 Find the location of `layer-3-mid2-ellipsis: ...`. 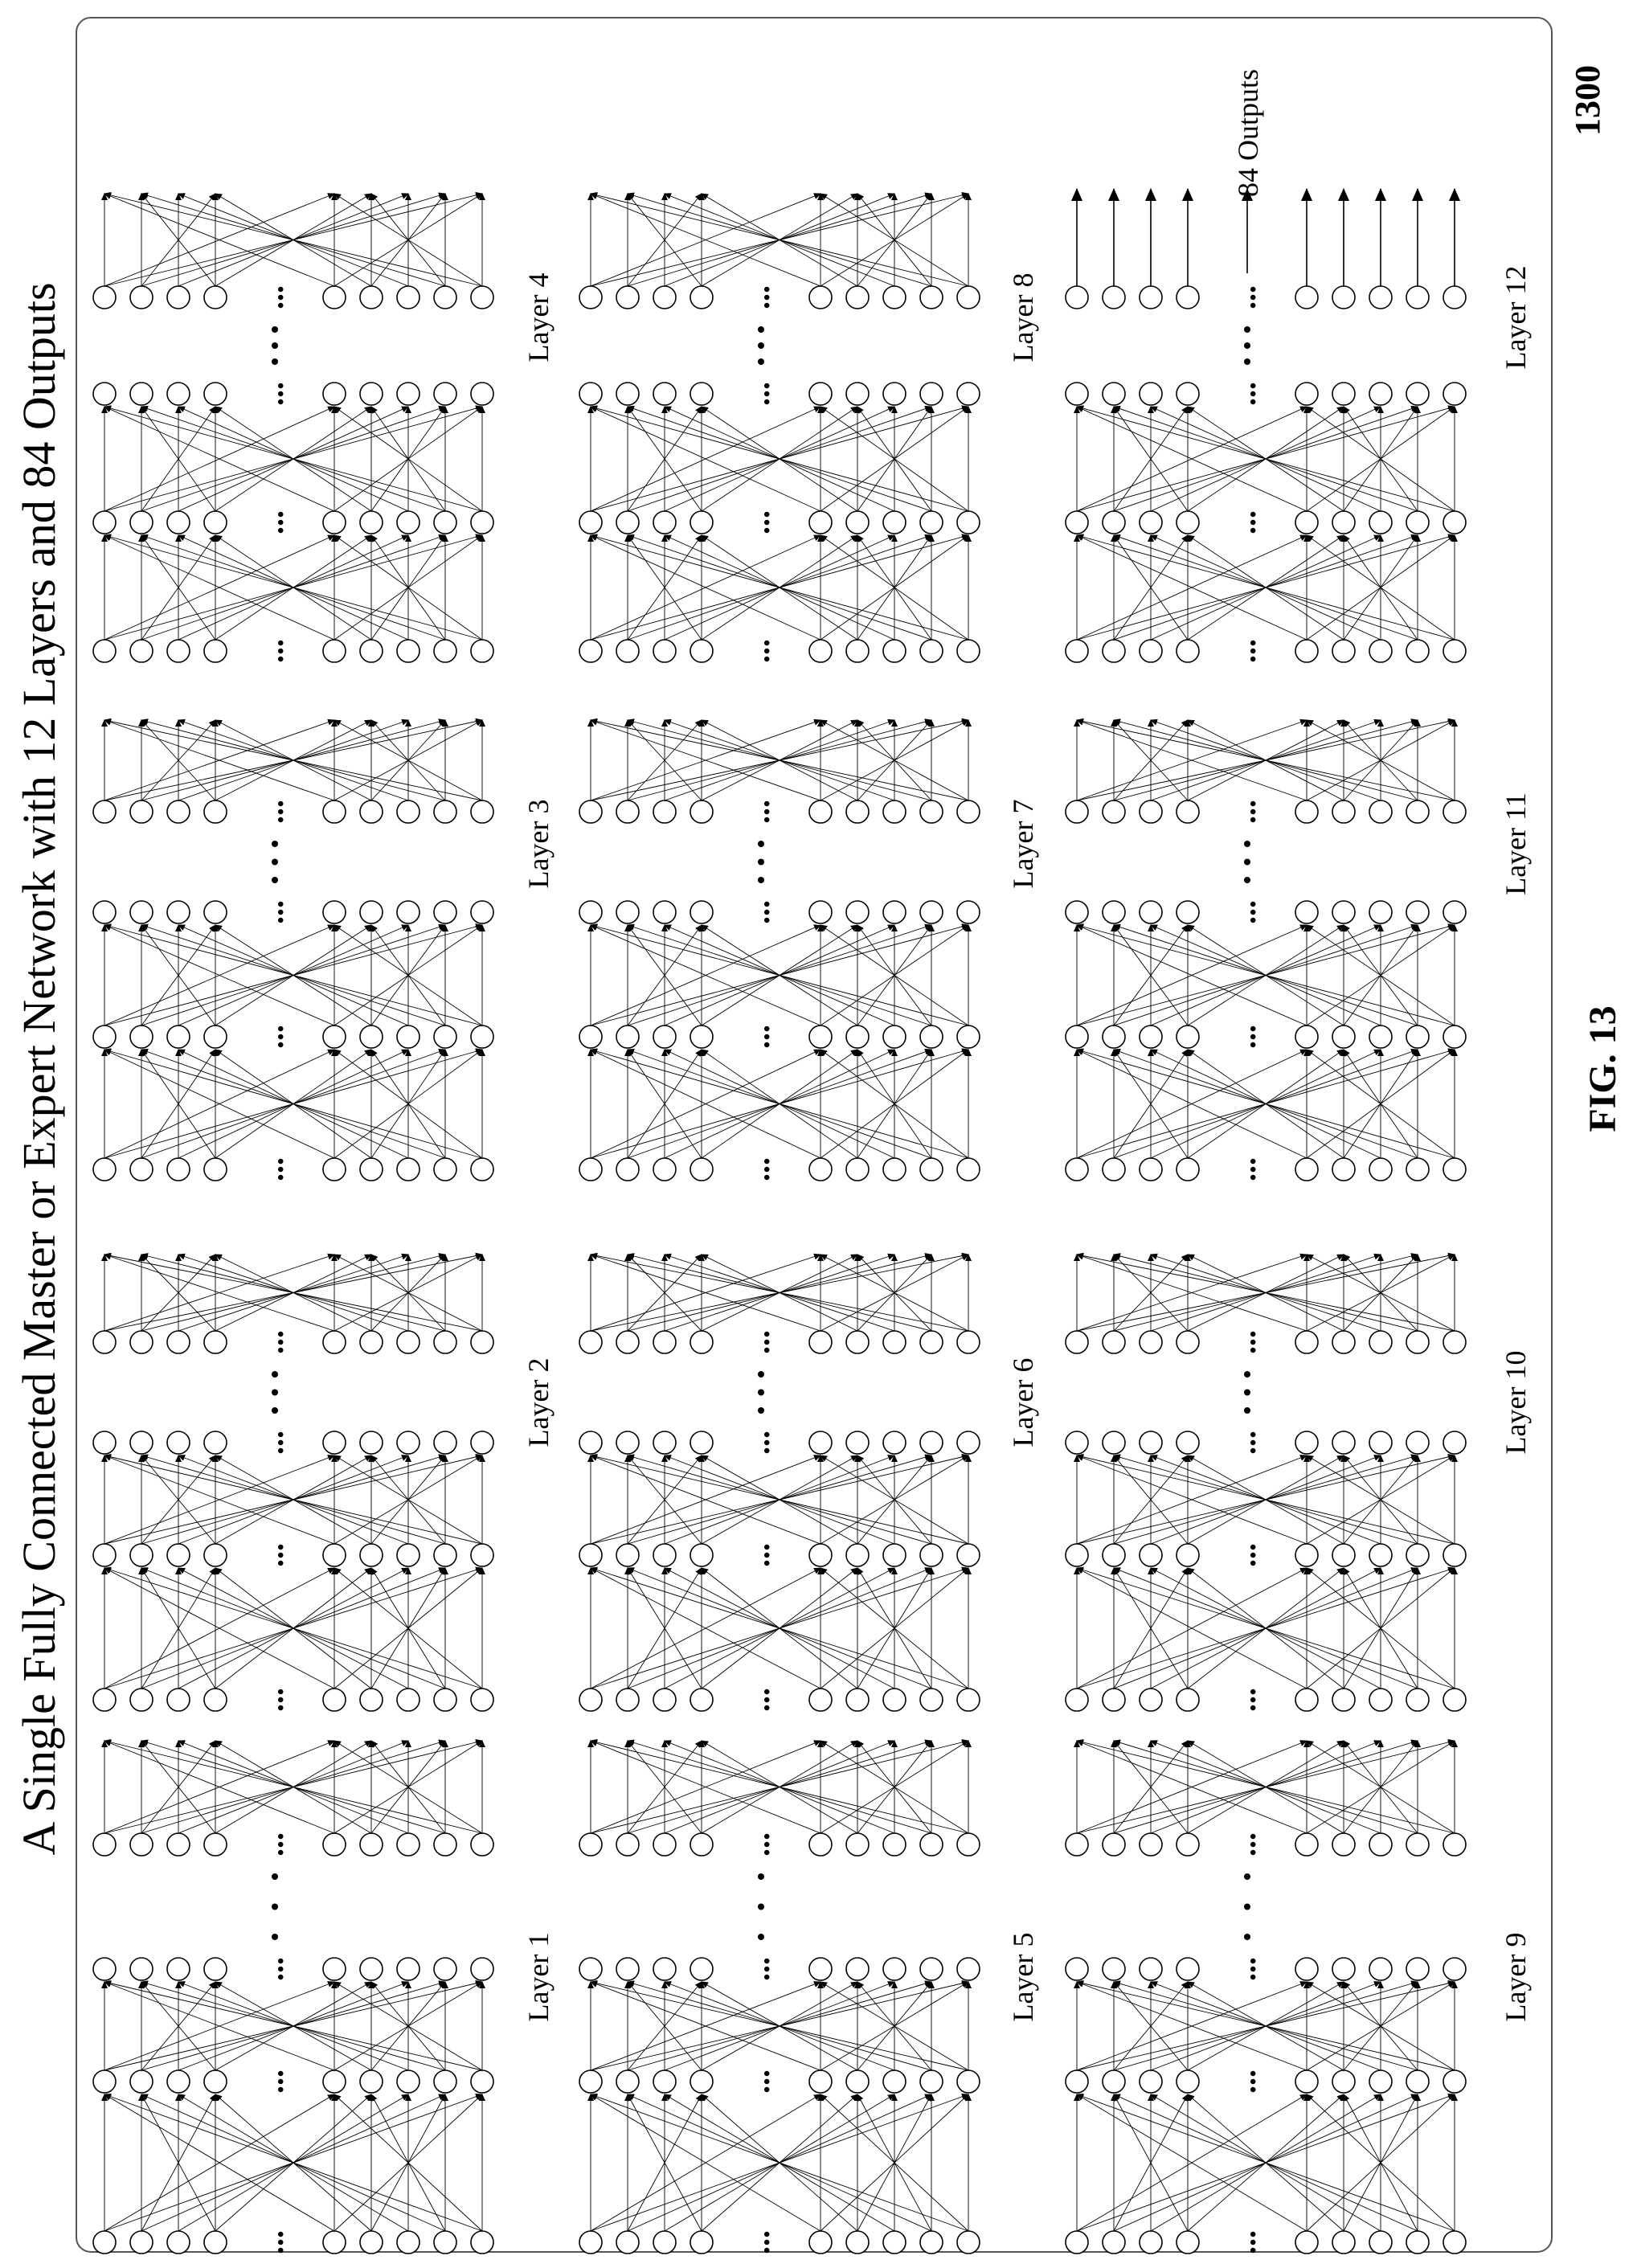

layer-3-mid2-ellipsis: ... is located at coordinates (272, 912).